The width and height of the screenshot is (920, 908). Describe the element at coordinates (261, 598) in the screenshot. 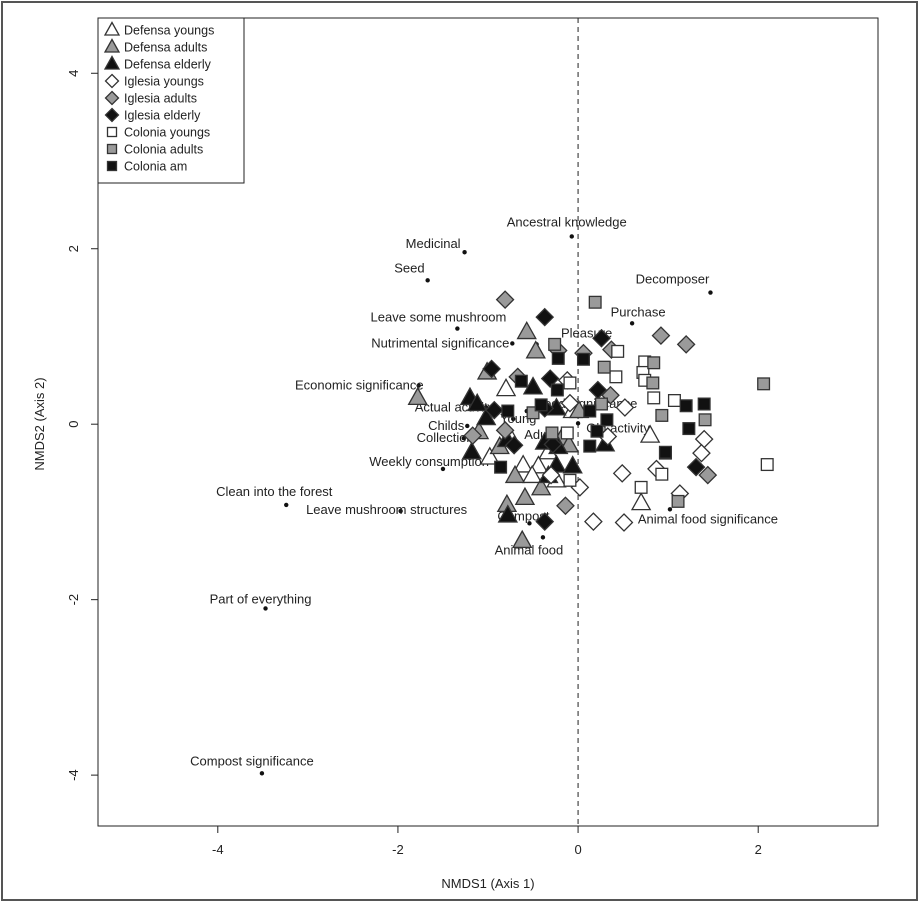

I see `variable-label: Part of everything` at that location.